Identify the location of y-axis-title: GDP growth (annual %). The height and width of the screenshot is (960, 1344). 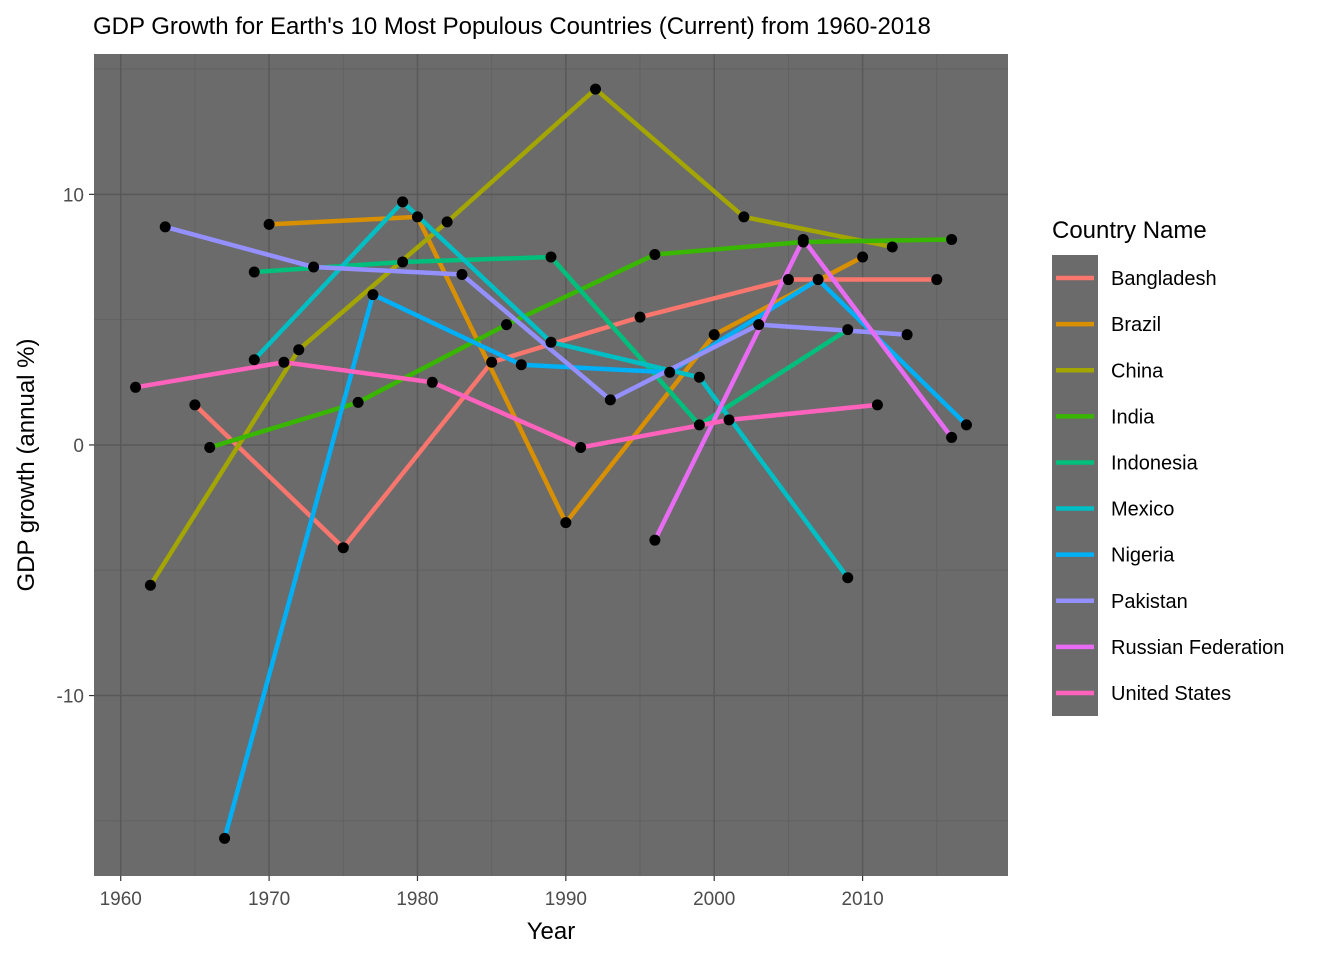
(26, 464).